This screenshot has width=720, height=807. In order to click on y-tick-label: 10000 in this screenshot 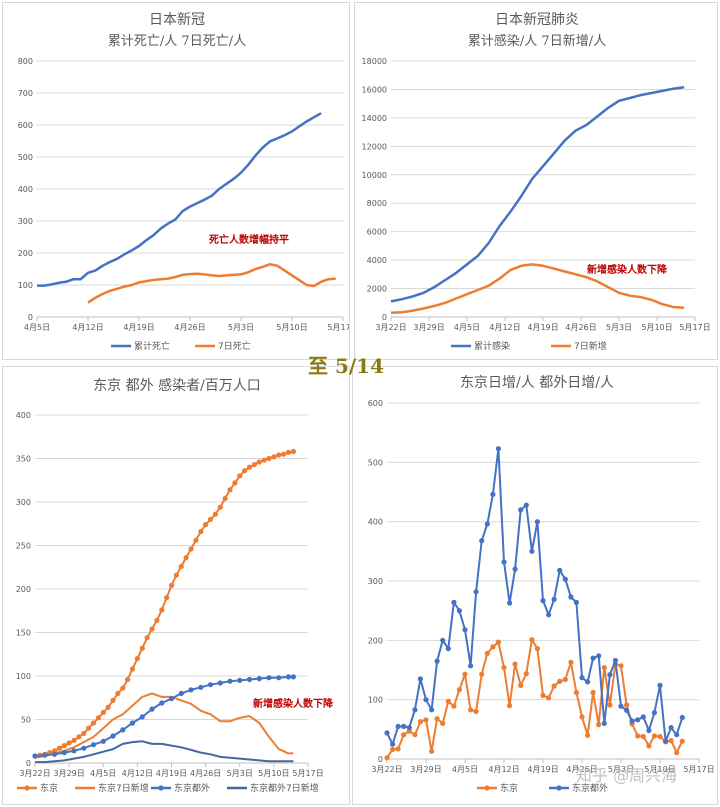, I will do `click(374, 175)`.